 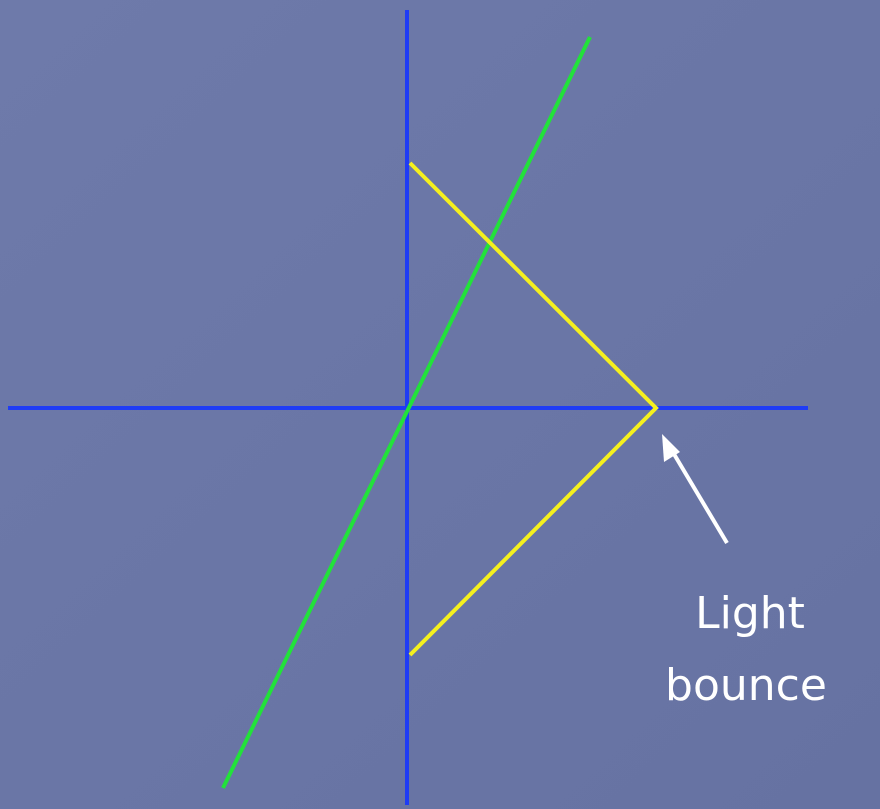 I want to click on annotation-line: Light, so click(x=750, y=613).